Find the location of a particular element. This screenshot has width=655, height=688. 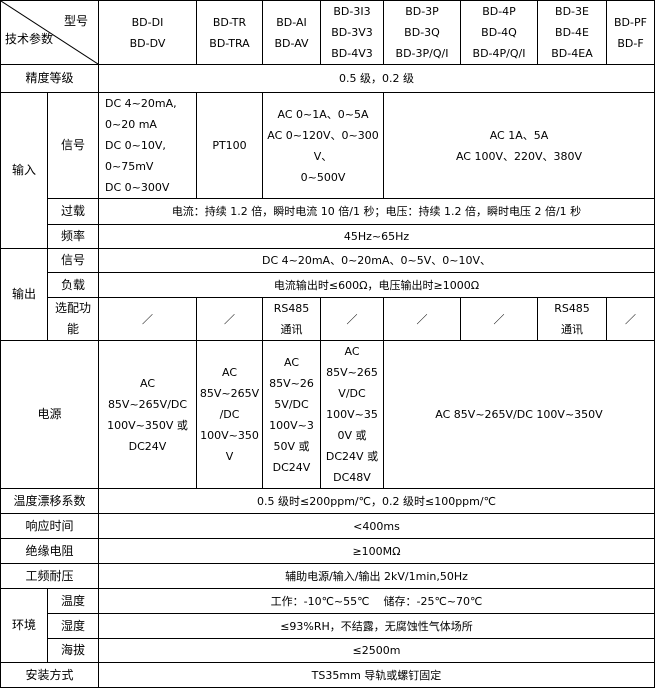

model-header: BD-PF BD-F is located at coordinates (630, 32).